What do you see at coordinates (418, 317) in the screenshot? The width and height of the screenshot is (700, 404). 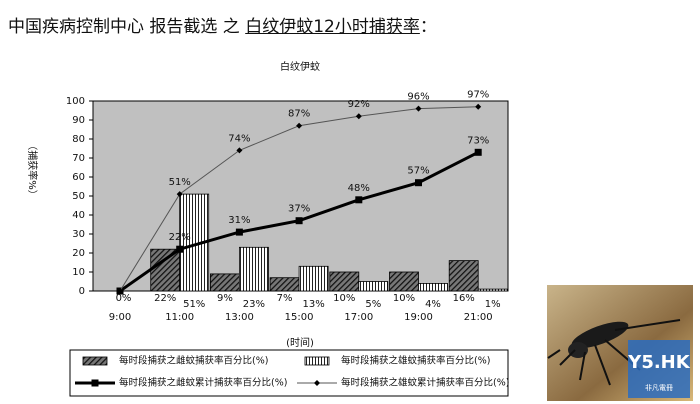 I see `x-tick-label: 19:00` at bounding box center [418, 317].